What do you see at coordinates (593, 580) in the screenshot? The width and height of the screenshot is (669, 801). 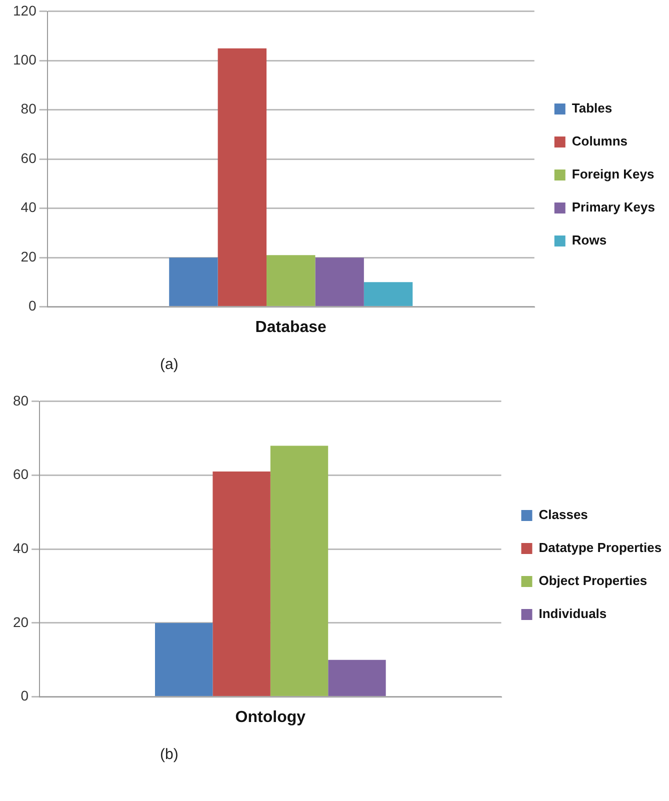 I see `legend-label: Object Properties` at bounding box center [593, 580].